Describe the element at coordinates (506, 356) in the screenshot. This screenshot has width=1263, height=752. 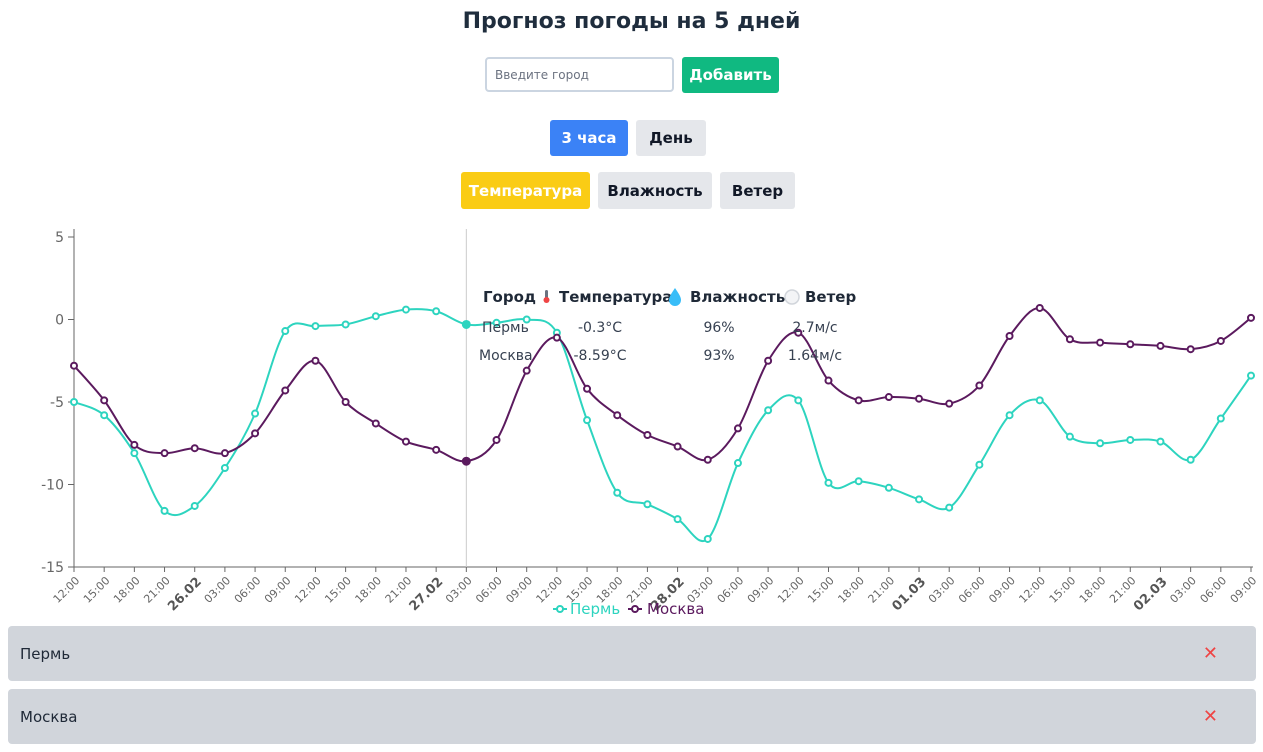
I see `tooltip-city: Москва` at that location.